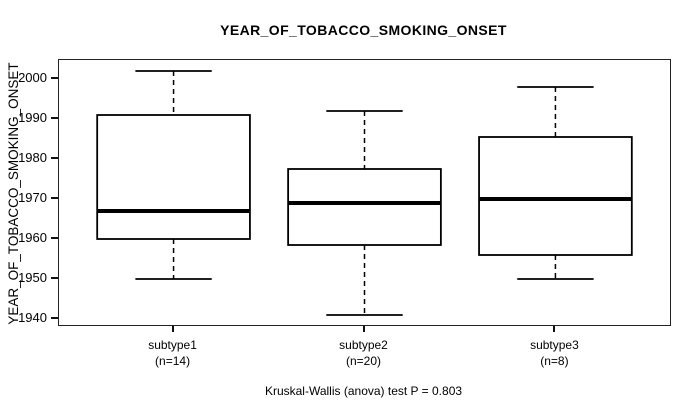  What do you see at coordinates (32, 117) in the screenshot?
I see `y-tick-label-1990: 1990` at bounding box center [32, 117].